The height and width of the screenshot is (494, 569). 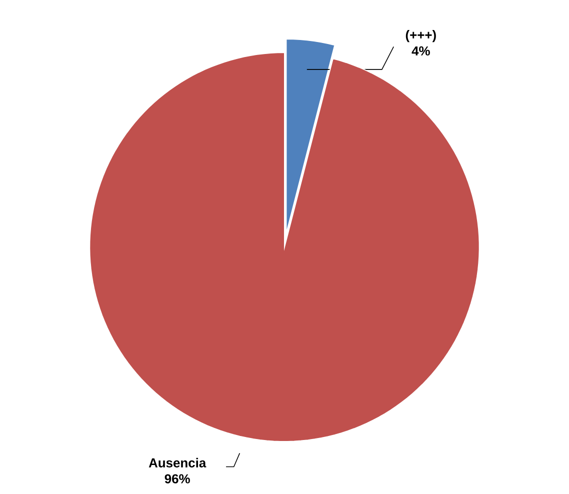 I want to click on data-label: 96%, so click(x=177, y=479).